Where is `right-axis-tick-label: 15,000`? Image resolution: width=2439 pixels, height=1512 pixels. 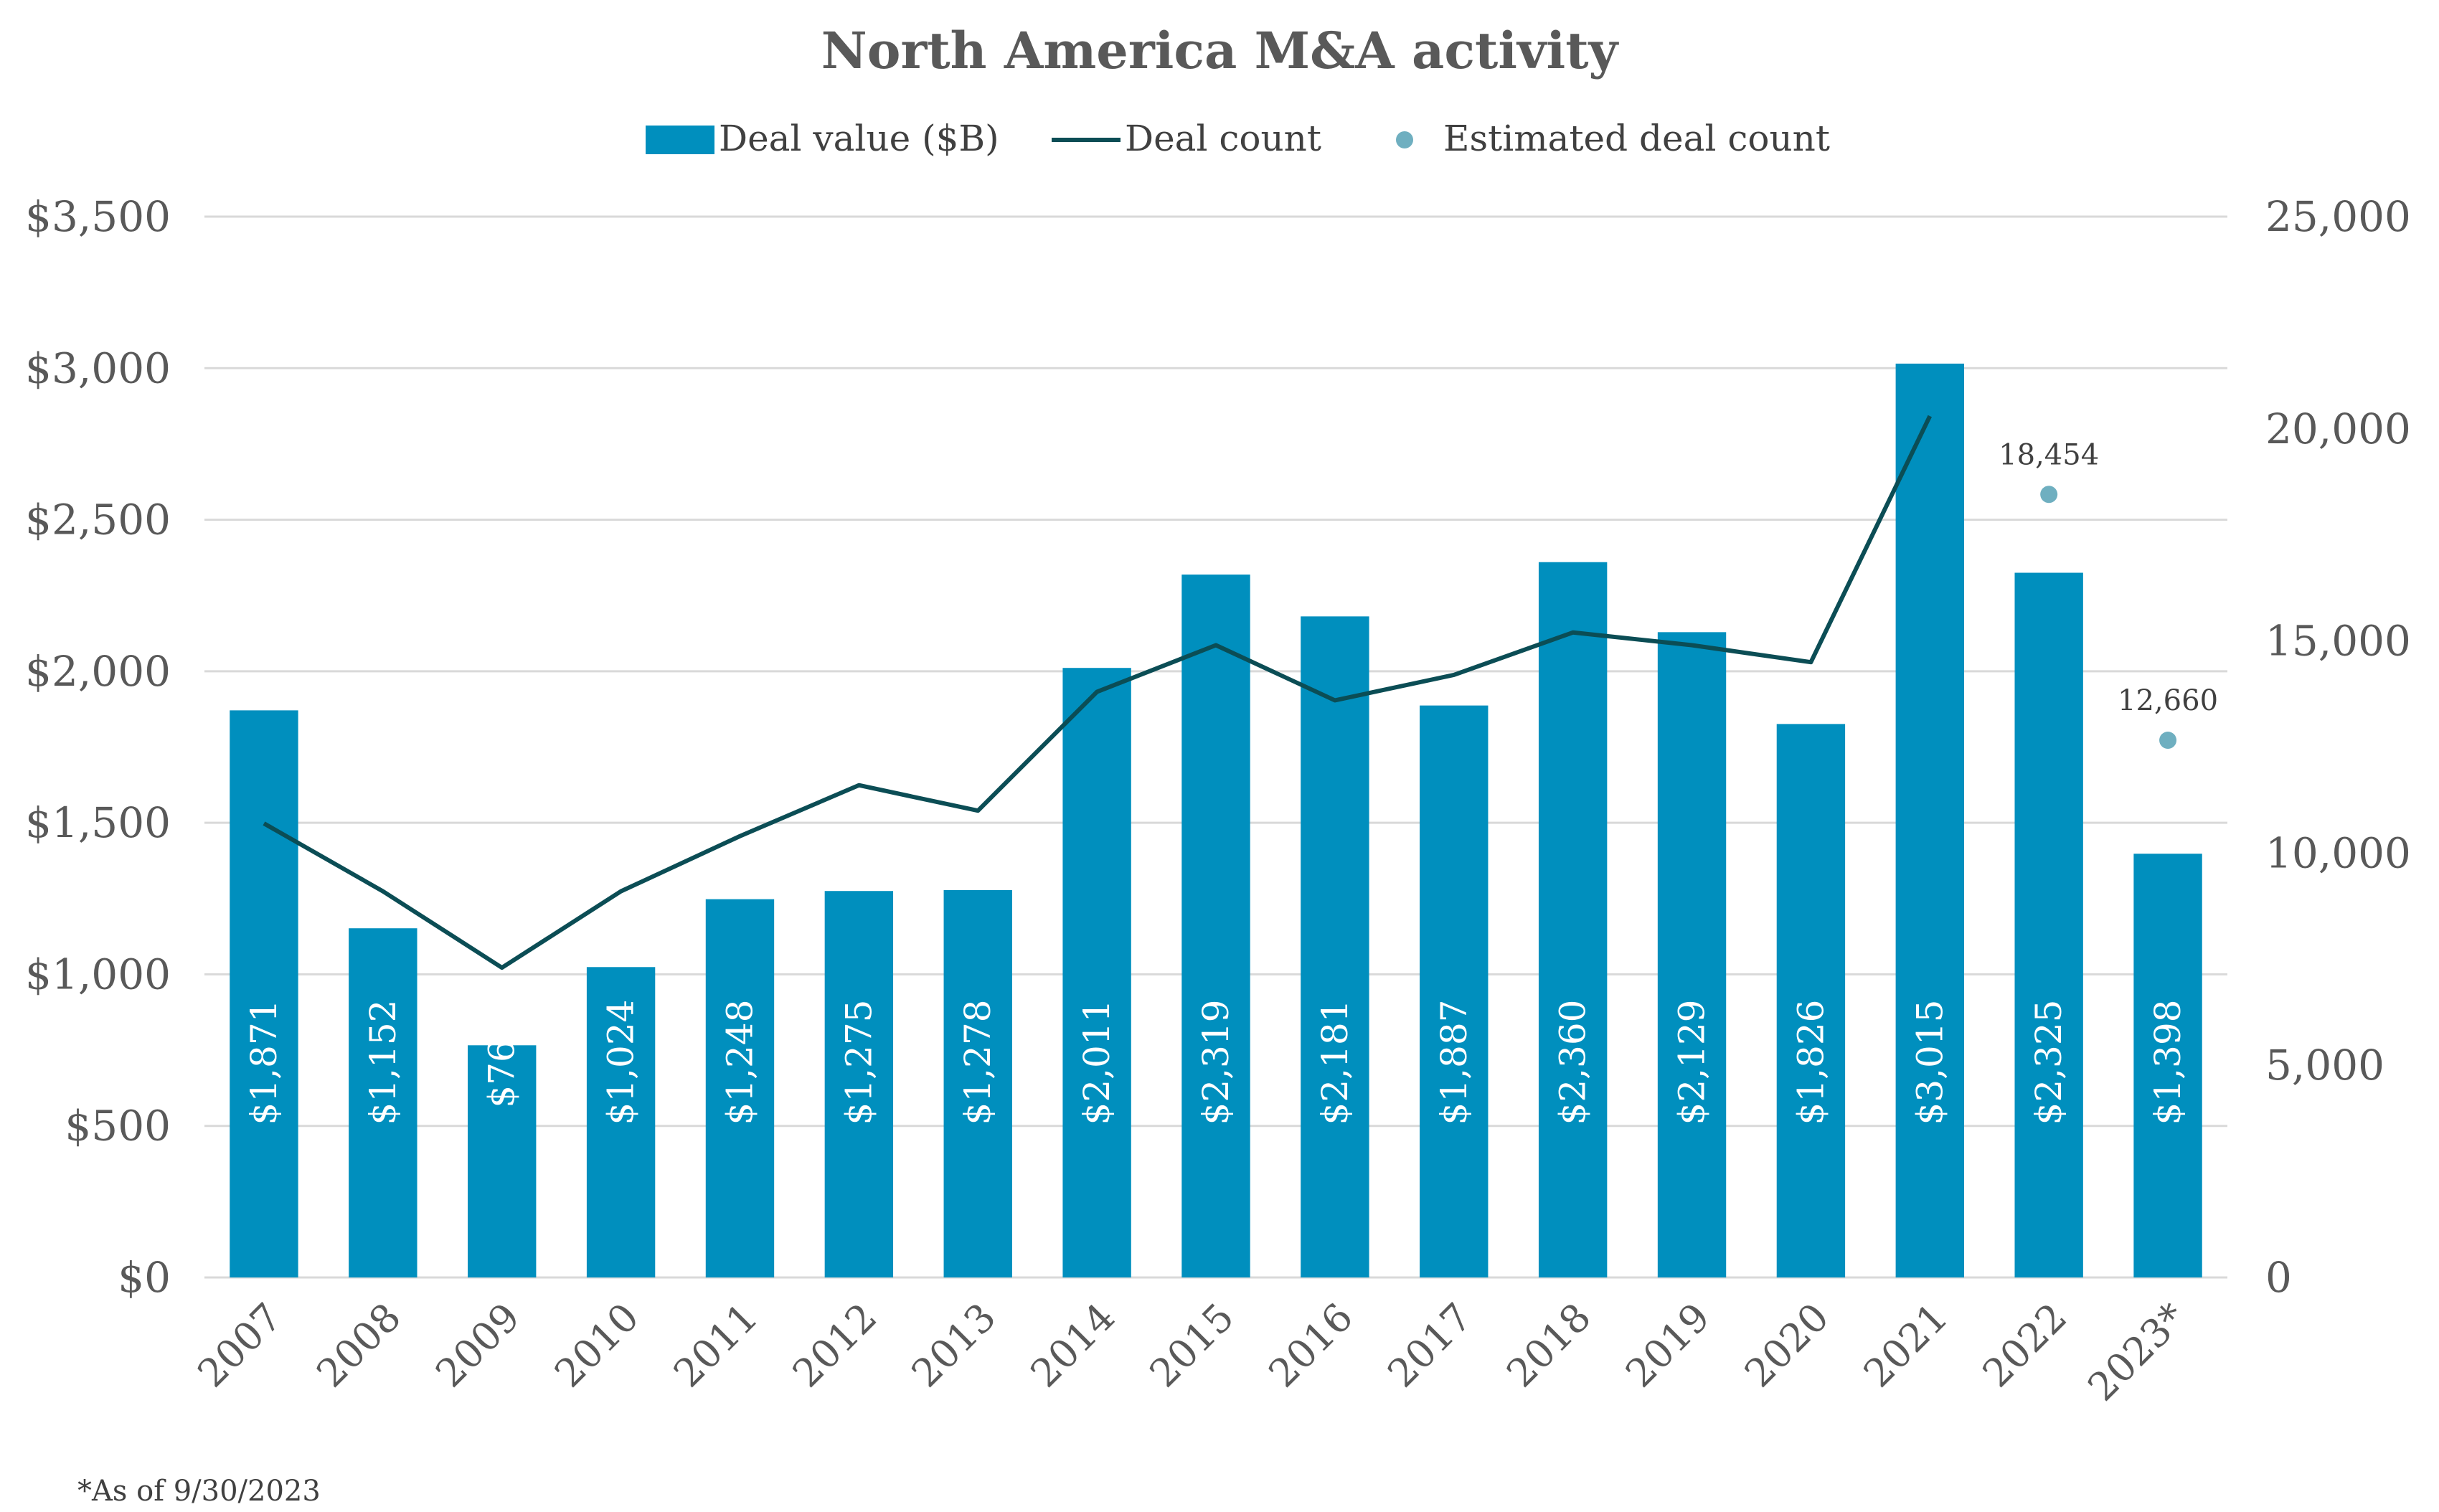
right-axis-tick-label: 15,000 is located at coordinates (2338, 641).